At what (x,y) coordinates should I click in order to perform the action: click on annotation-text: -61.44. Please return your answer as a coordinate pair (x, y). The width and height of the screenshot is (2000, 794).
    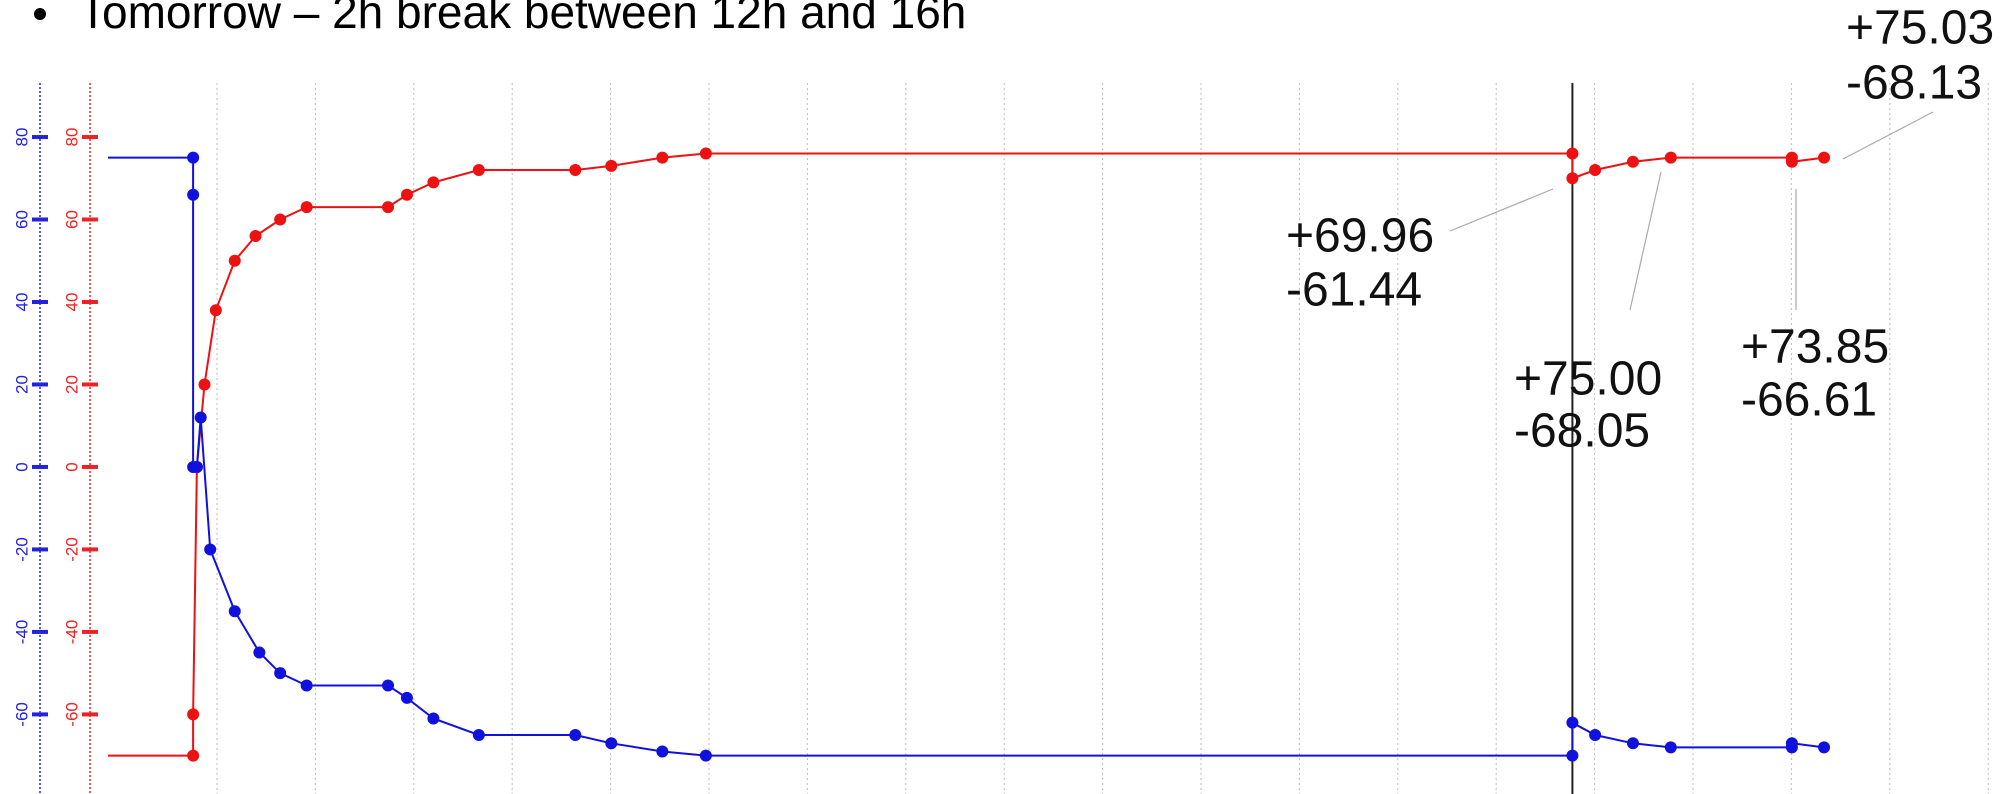
    Looking at the image, I should click on (1354, 290).